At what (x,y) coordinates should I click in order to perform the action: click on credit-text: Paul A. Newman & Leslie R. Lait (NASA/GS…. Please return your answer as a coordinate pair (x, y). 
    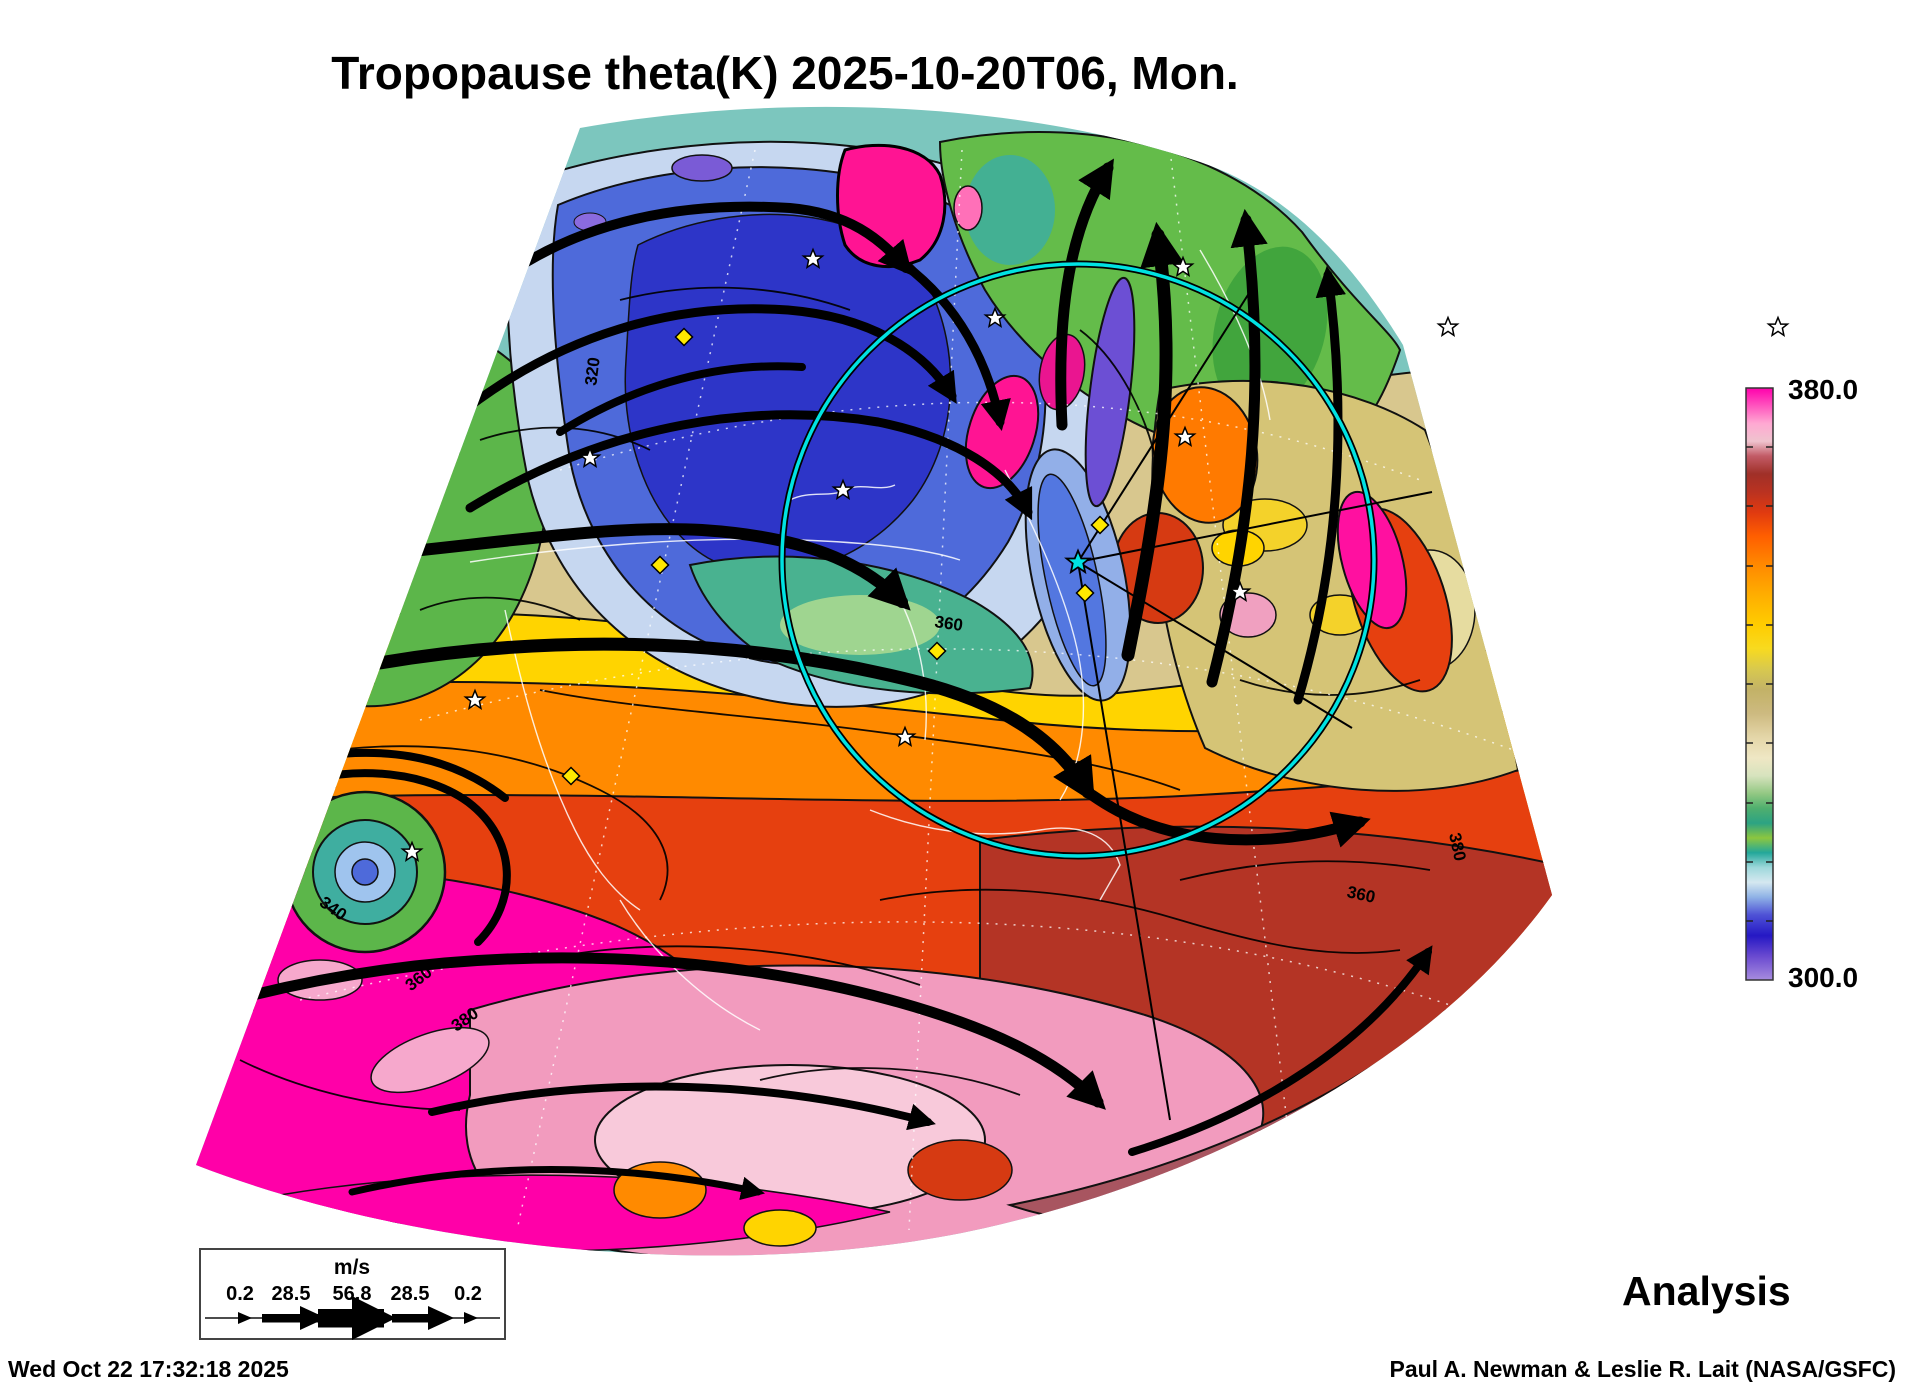
    Looking at the image, I should click on (1642, 1369).